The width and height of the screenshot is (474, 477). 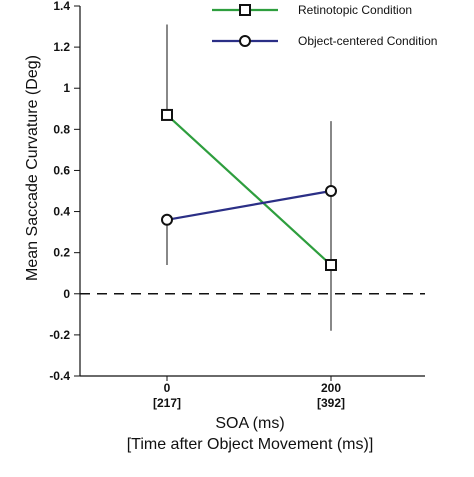 I want to click on legend-marker-circle, so click(x=245, y=41).